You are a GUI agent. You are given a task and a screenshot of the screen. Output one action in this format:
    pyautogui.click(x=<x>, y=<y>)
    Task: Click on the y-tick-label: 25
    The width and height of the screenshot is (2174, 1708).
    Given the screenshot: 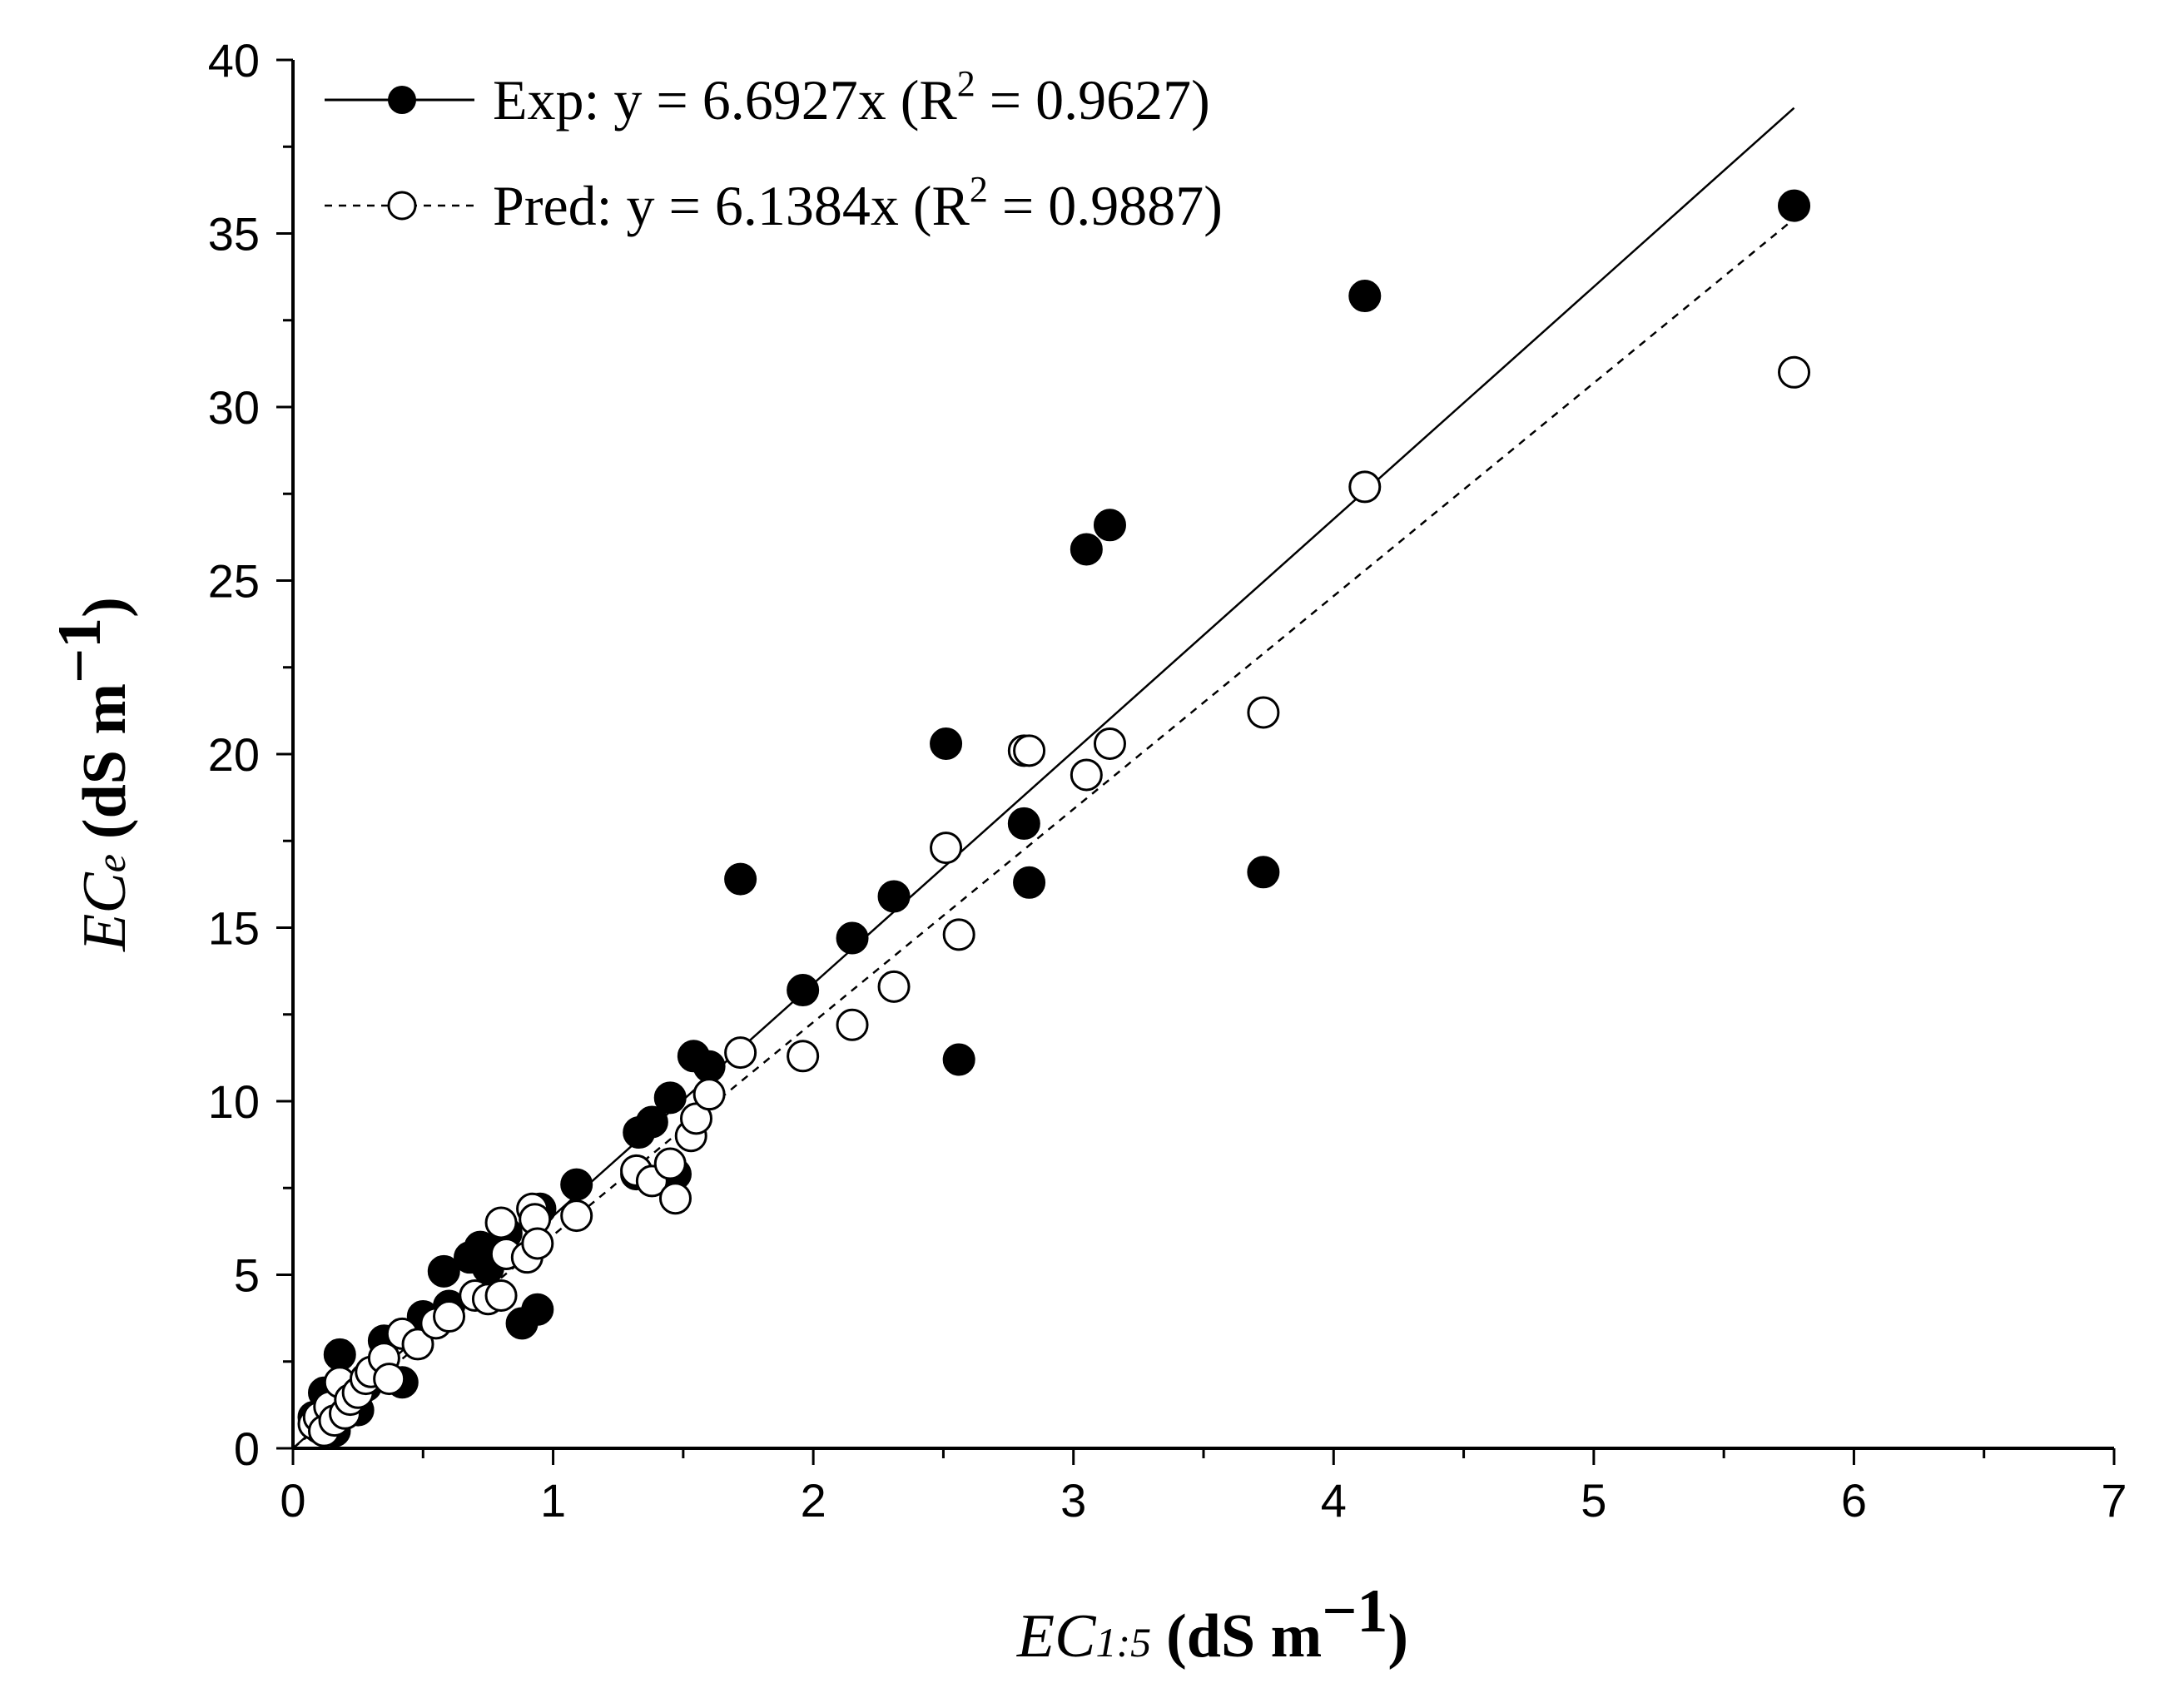 What is the action you would take?
    pyautogui.click(x=234, y=581)
    